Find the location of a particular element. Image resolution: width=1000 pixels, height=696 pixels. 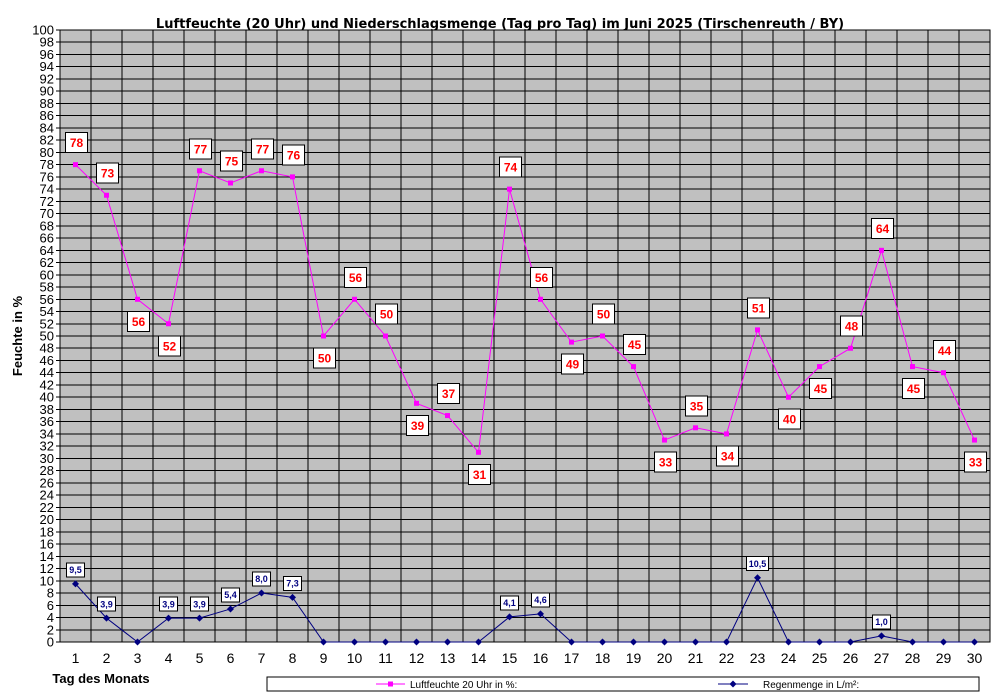

y-tick-label: 22 is located at coordinates (47, 507).